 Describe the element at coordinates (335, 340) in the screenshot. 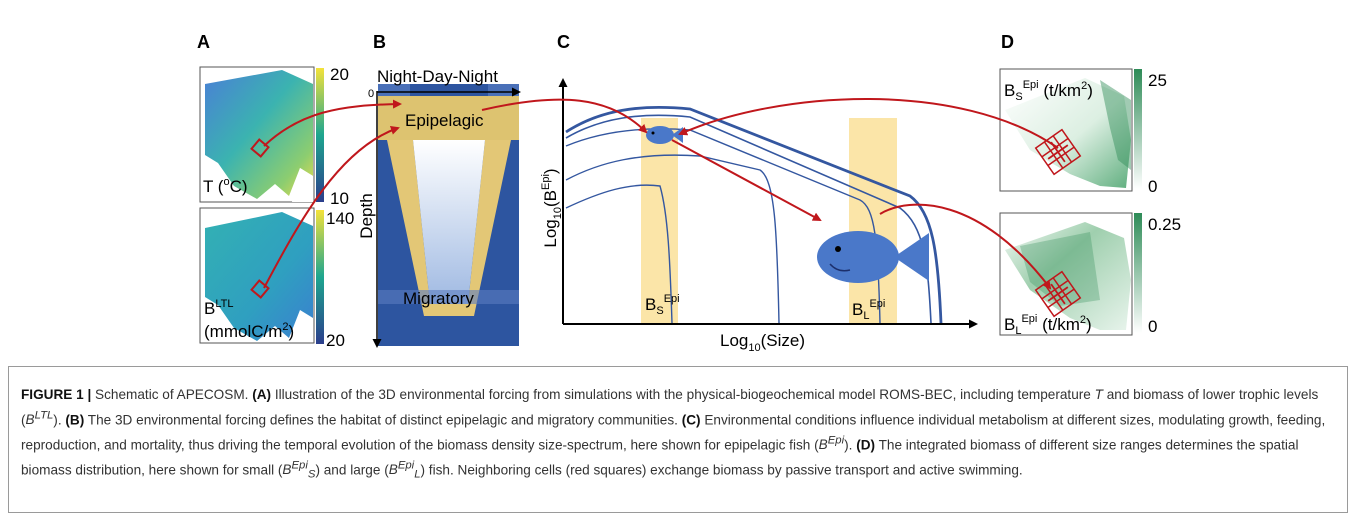

I see `biomass-min: 20` at that location.